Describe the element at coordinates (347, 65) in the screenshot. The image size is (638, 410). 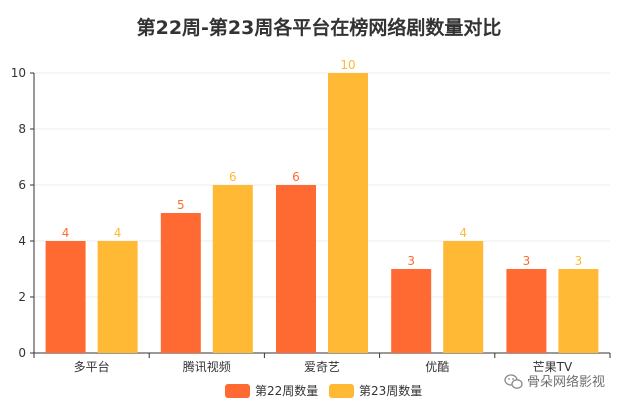
I see `data-label: 10` at that location.